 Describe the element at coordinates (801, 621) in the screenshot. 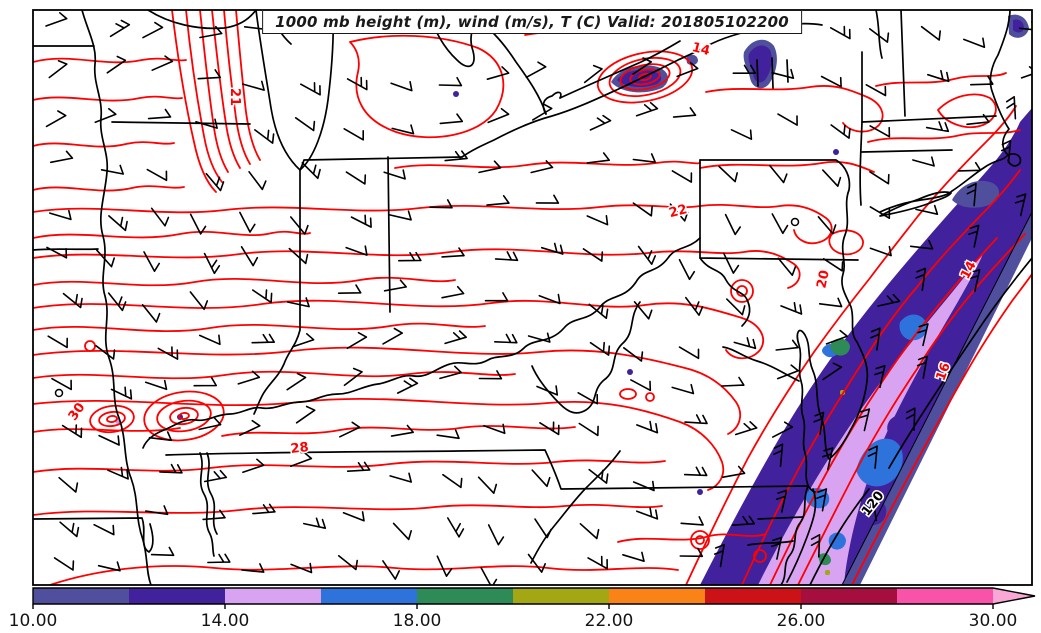

I see `colorbar-tick-label: 26.00` at that location.